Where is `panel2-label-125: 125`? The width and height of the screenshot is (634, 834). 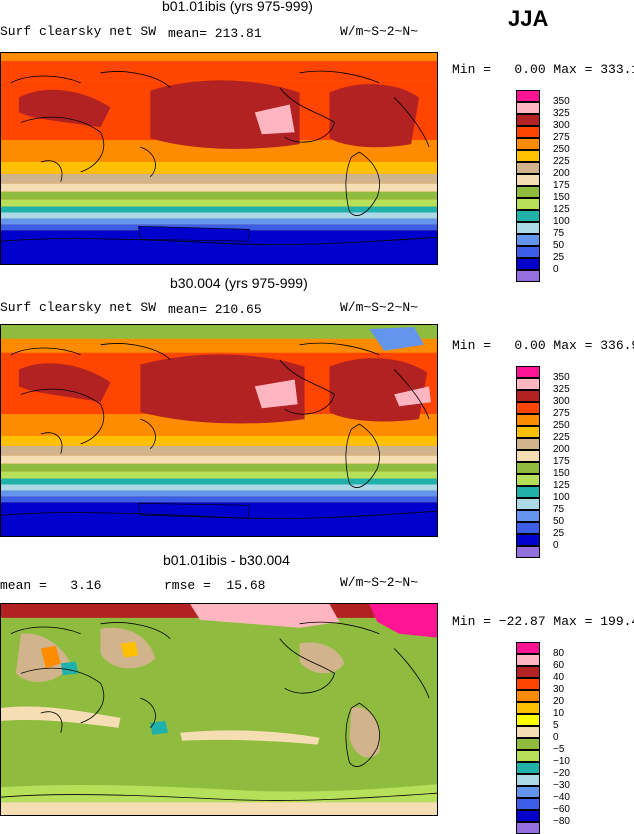 panel2-label-125: 125 is located at coordinates (561, 485).